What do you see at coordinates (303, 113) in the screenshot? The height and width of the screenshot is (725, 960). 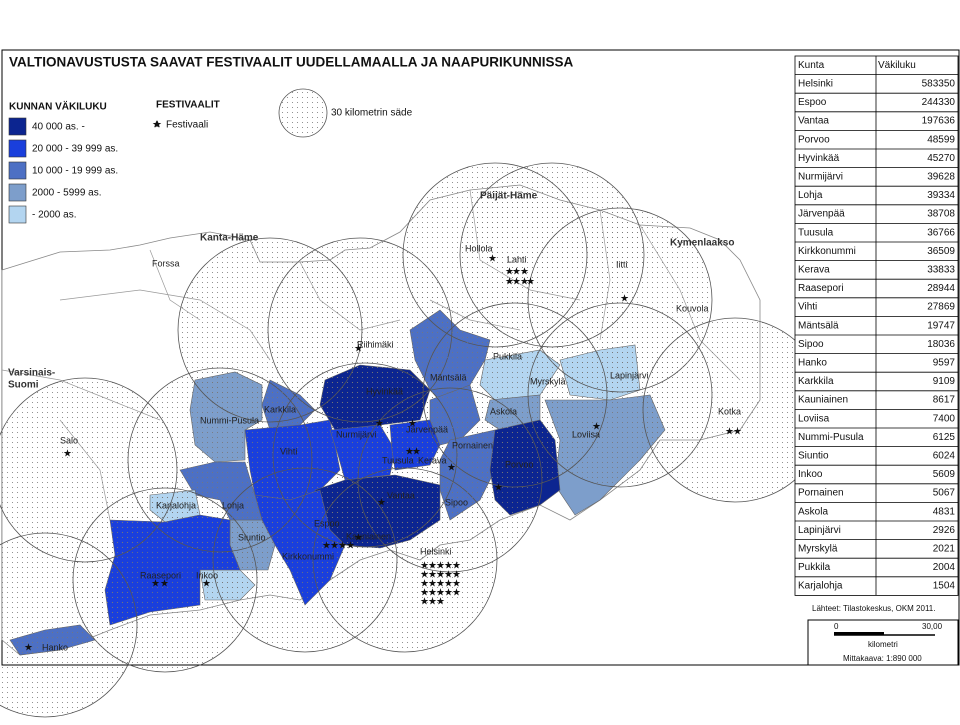 I see `radius-symbol` at bounding box center [303, 113].